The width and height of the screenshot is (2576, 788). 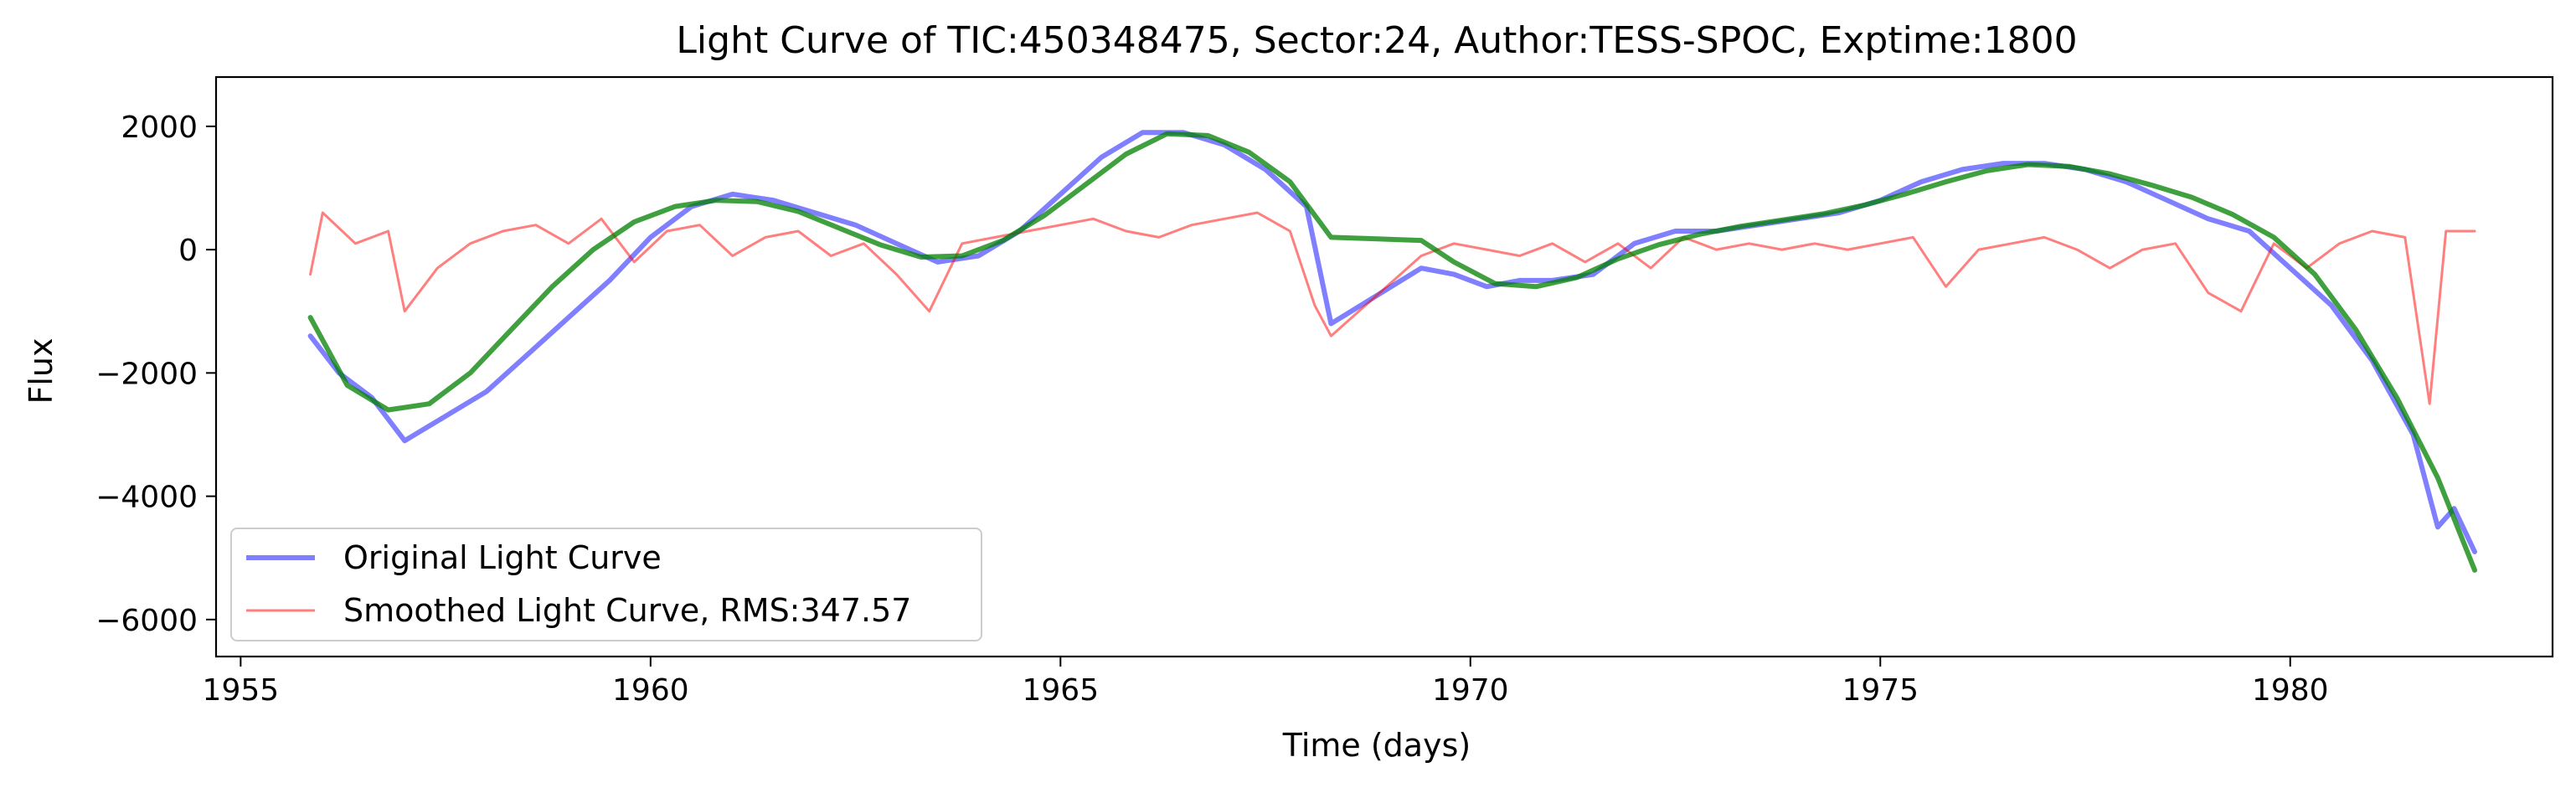 What do you see at coordinates (1470, 690) in the screenshot?
I see `x-tick-label: 1970` at bounding box center [1470, 690].